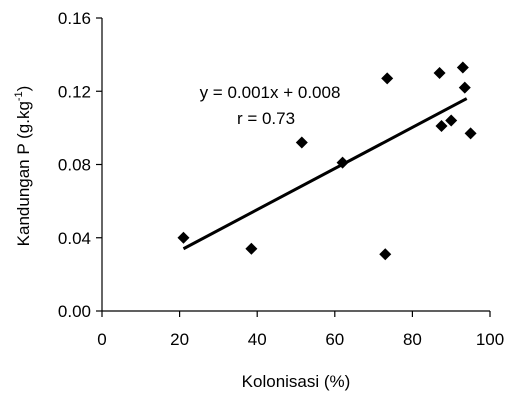 The image size is (518, 396). Describe the element at coordinates (270, 92) in the screenshot. I see `equation-annotation: y = 0.001x + 0.008` at that location.